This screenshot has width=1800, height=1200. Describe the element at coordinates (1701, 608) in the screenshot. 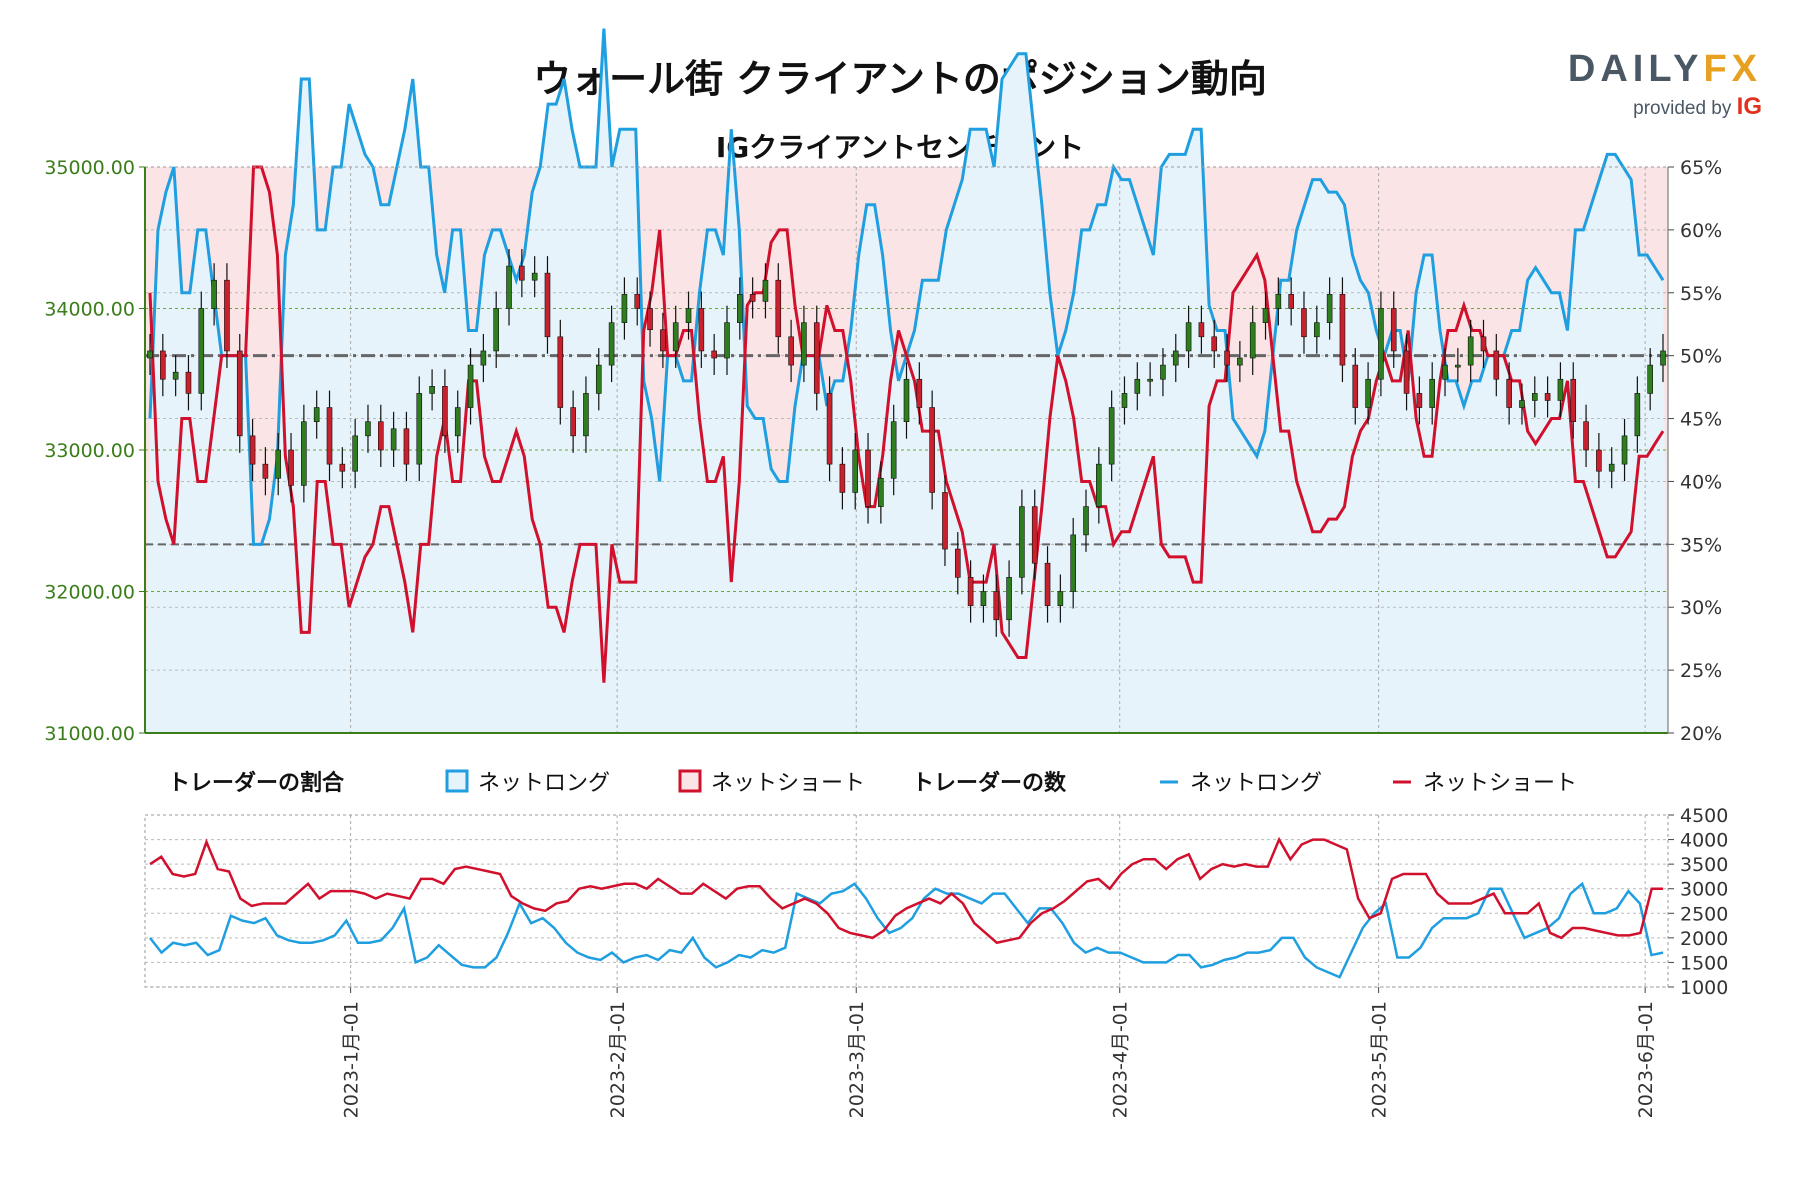

I see `right-tick-label: 30%` at that location.